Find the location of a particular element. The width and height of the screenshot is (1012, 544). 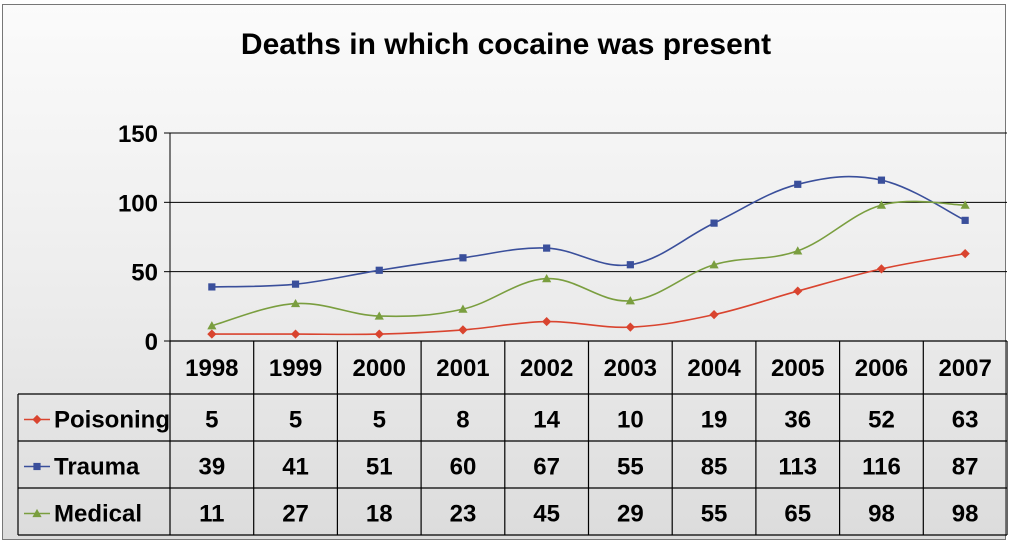

data-label-medical: 11 is located at coordinates (211, 514).